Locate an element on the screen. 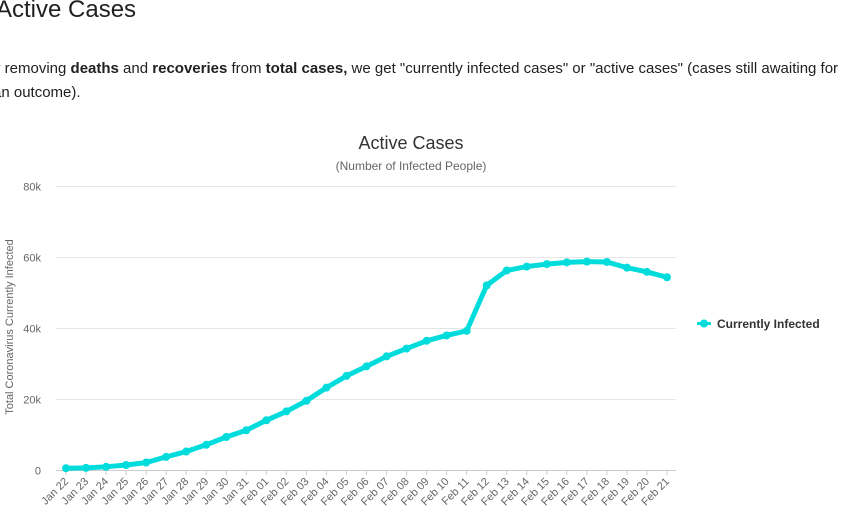 The width and height of the screenshot is (864, 524). y-tick-label: 0 is located at coordinates (38, 472).